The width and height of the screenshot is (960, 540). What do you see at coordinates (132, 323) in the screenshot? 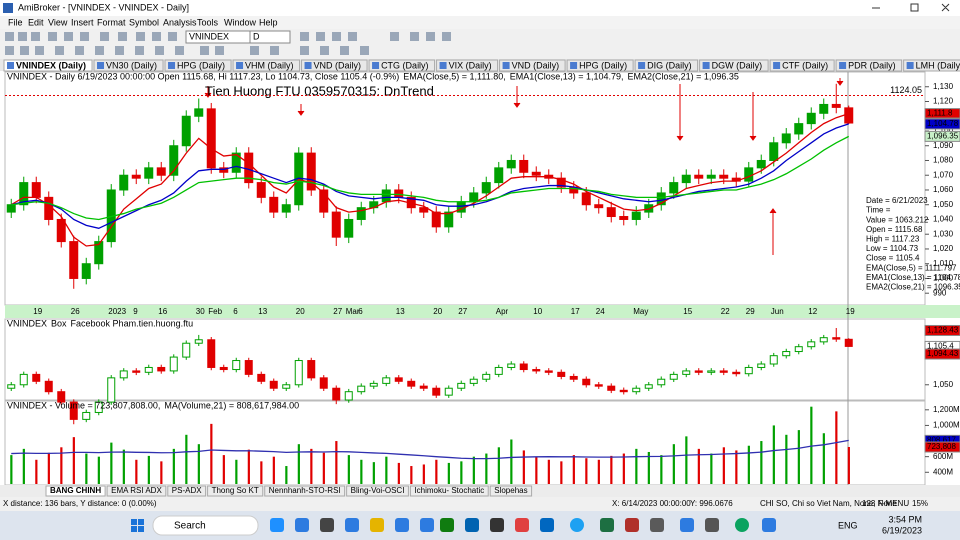
I see `panel-header: Facebook Pham.tien.huong.ftu` at bounding box center [132, 323].